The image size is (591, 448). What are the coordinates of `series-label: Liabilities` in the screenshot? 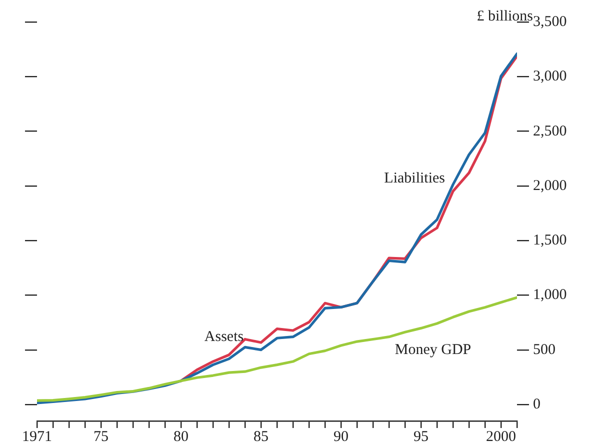 It's located at (415, 178).